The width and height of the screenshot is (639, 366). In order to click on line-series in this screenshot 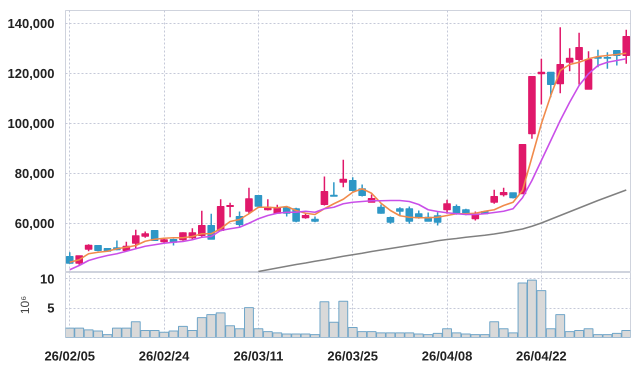, I will do `click(443, 230)`.